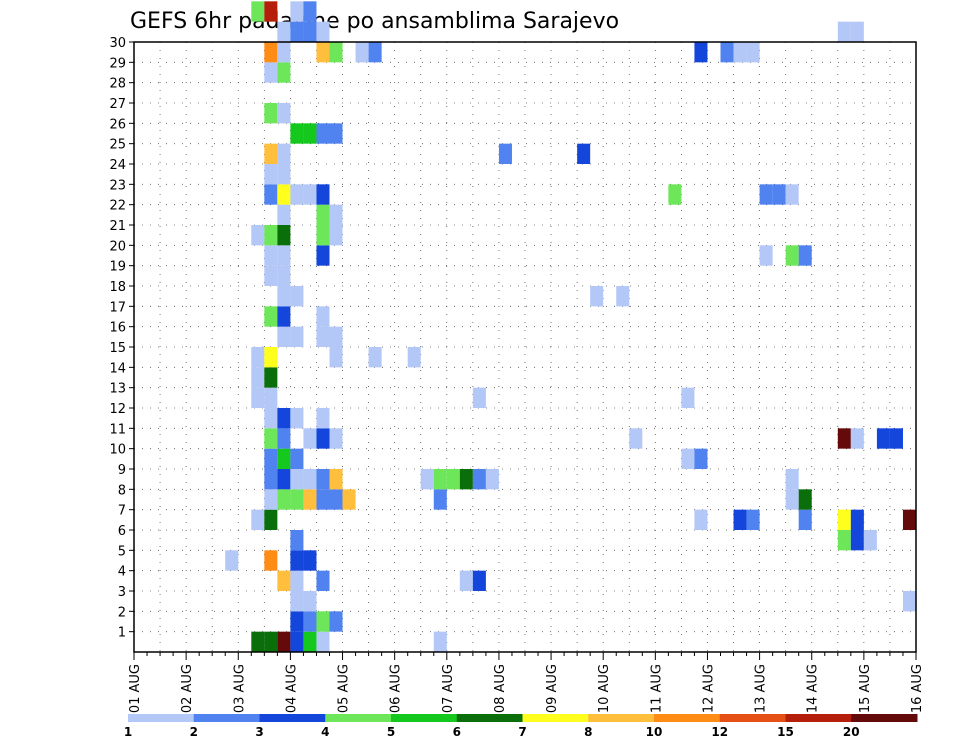  I want to click on y-tick-label: 8, so click(122, 490).